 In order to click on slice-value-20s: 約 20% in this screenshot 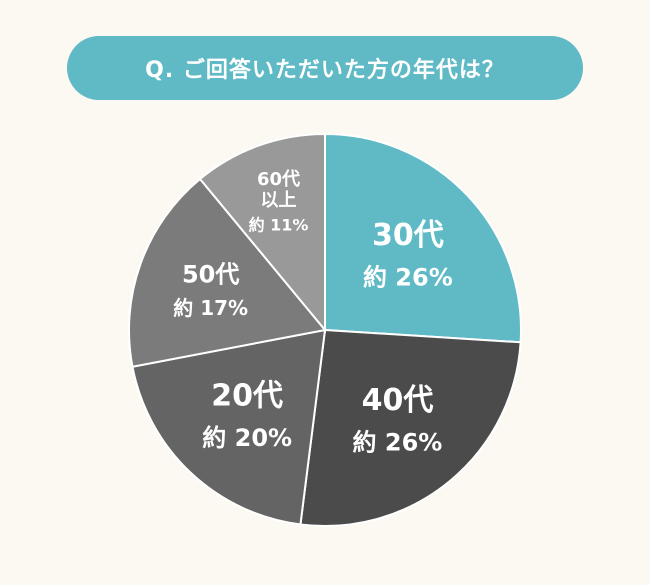, I will do `click(247, 438)`.